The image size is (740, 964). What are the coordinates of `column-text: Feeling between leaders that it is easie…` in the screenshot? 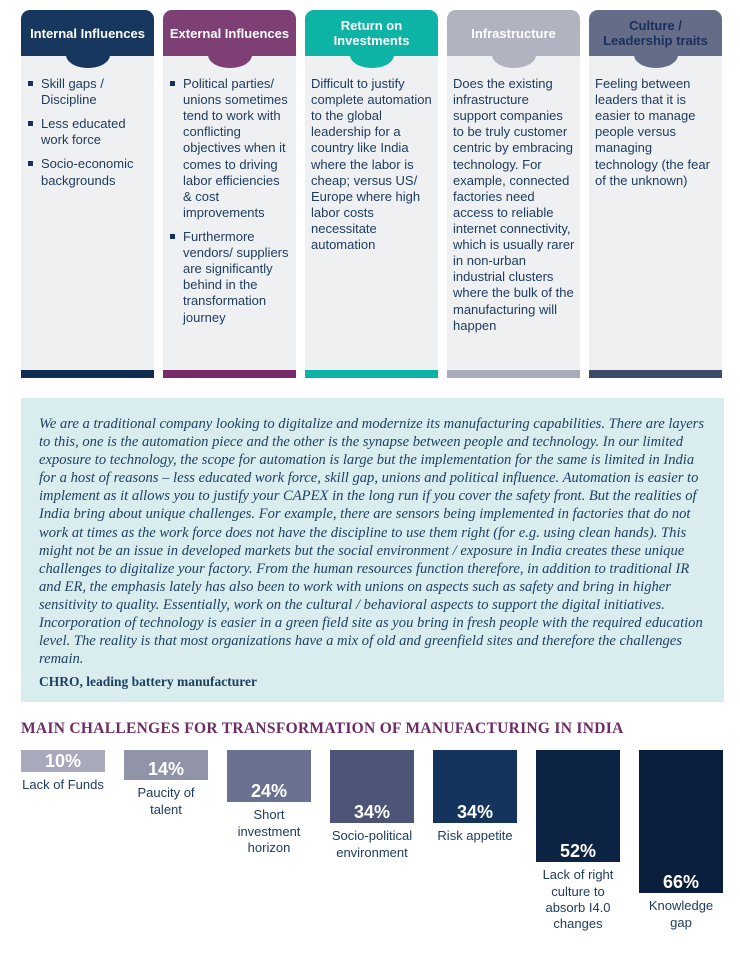 It's located at (652, 132).